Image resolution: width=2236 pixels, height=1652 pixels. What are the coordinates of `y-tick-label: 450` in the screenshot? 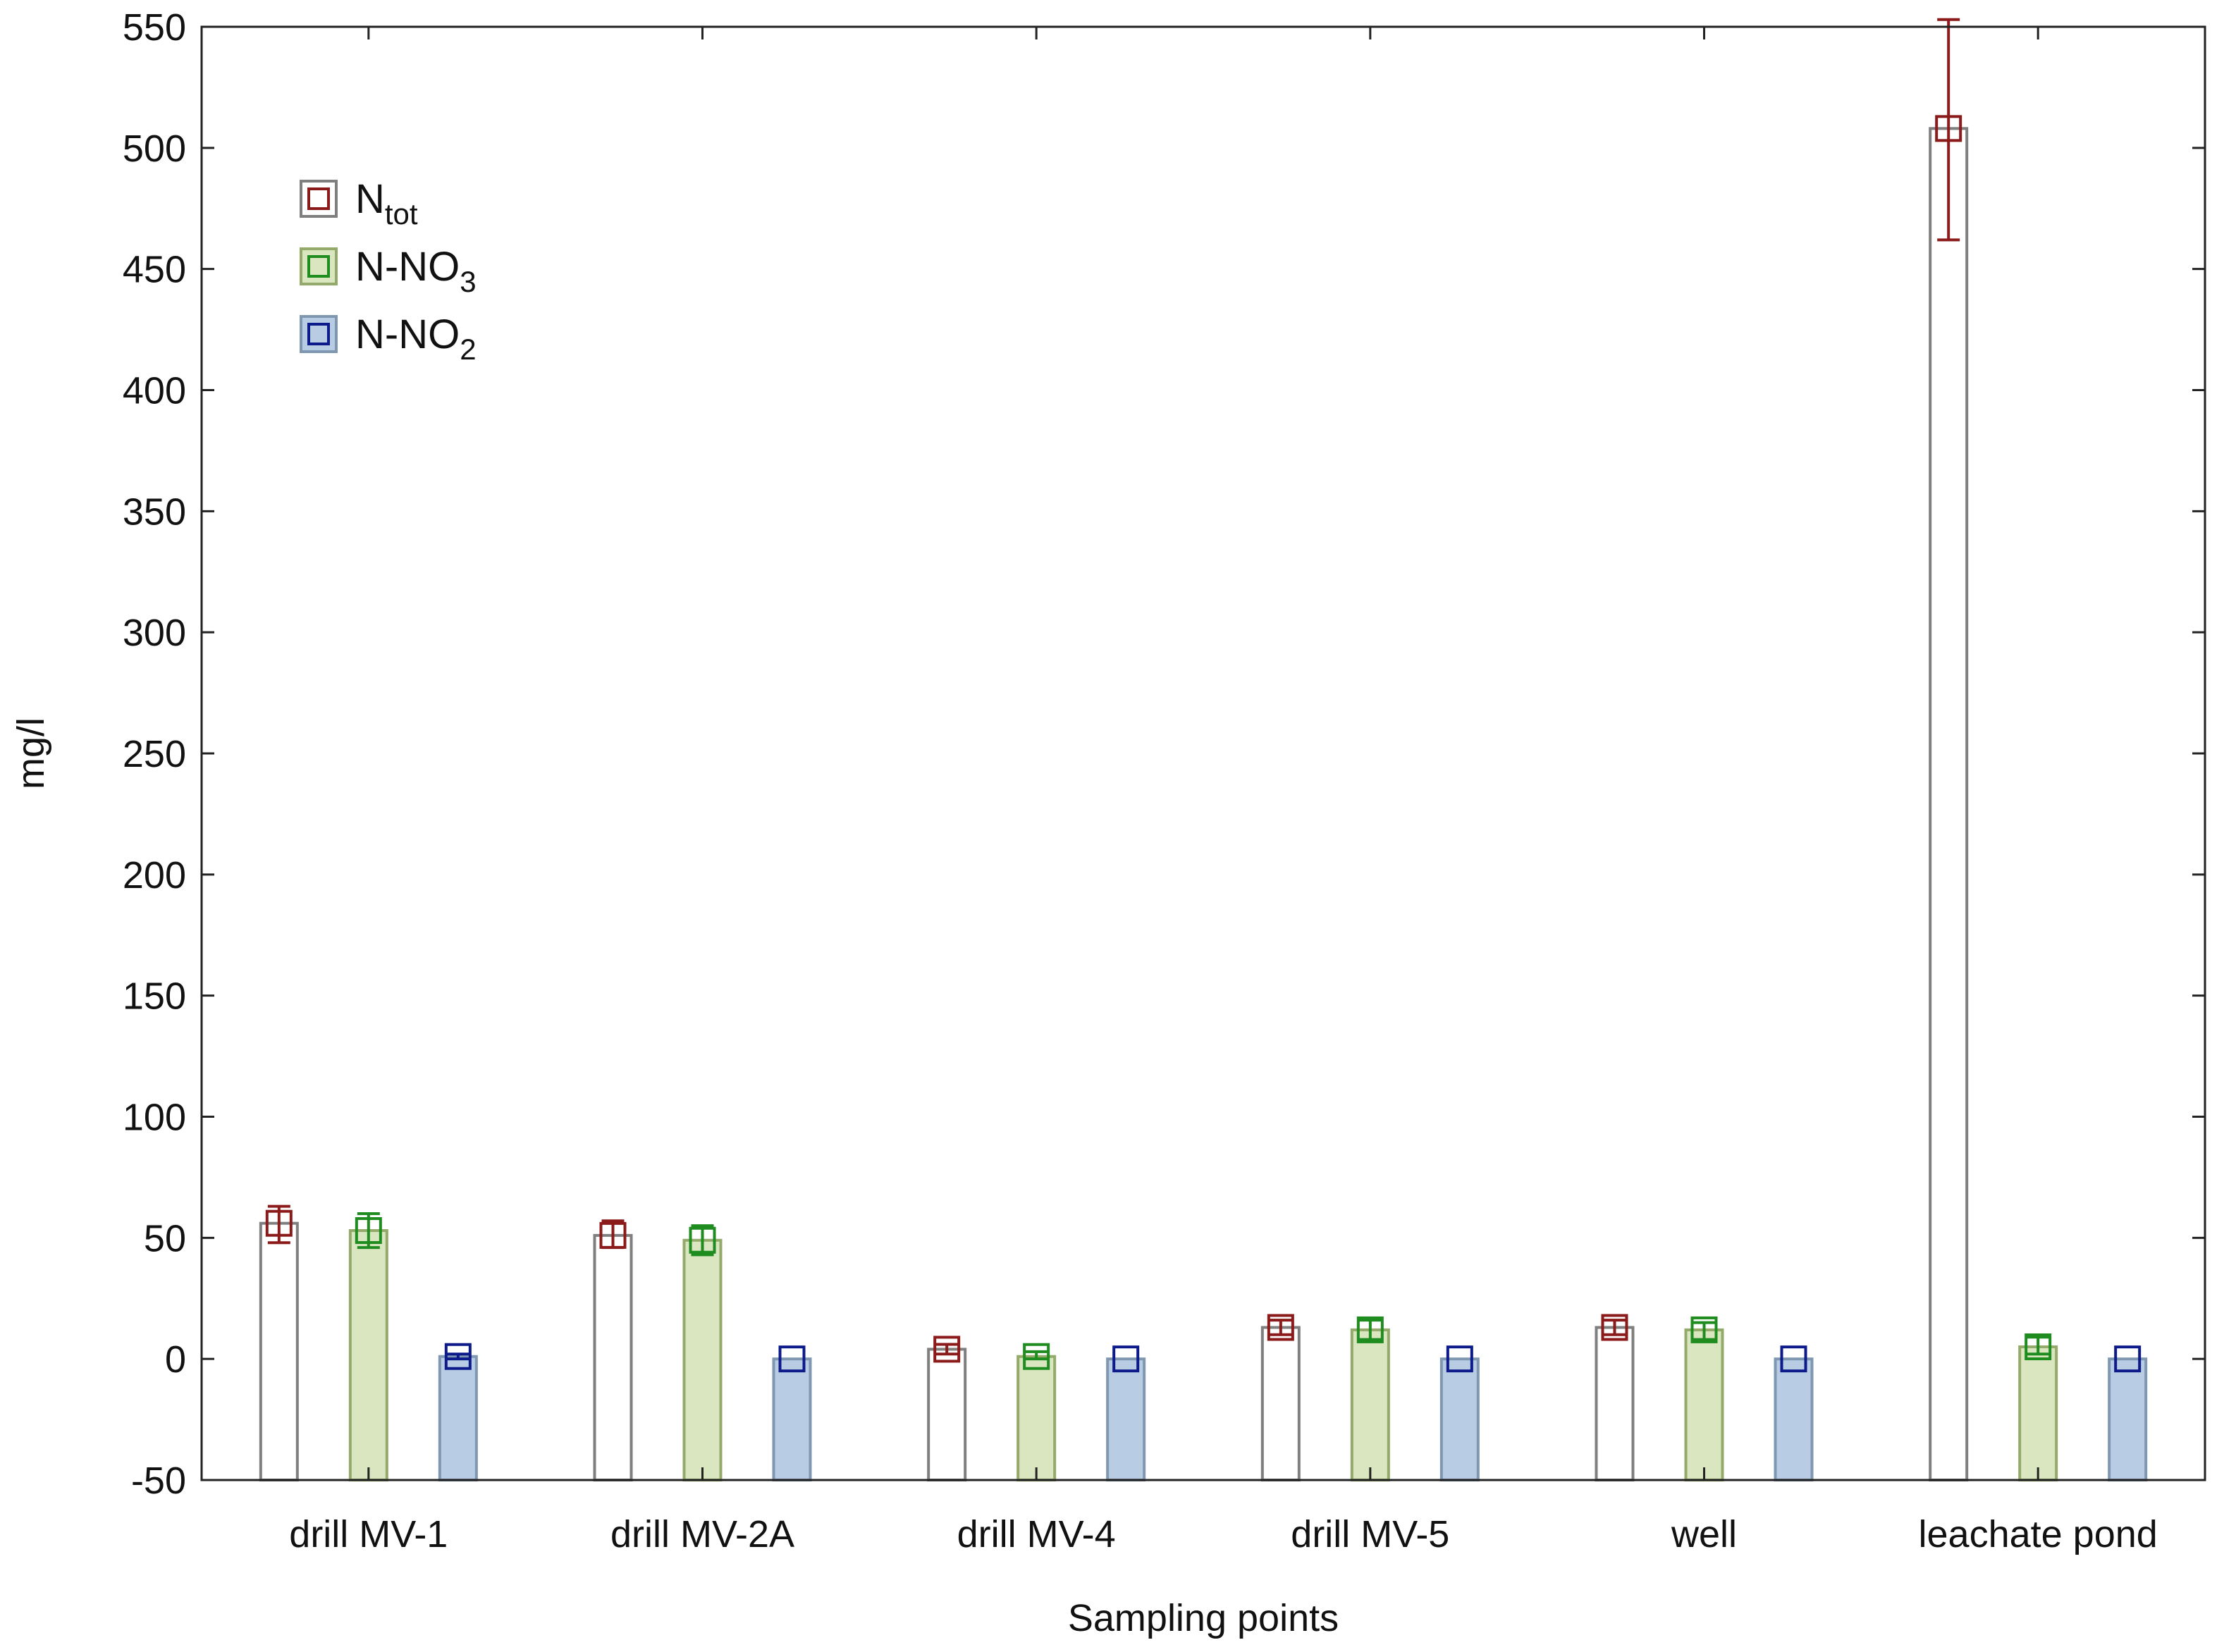 It's located at (154, 270).